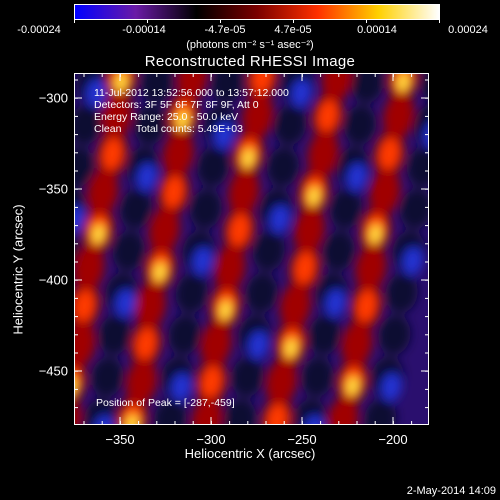  I want to click on x-tick-label: −350, so click(120, 439).